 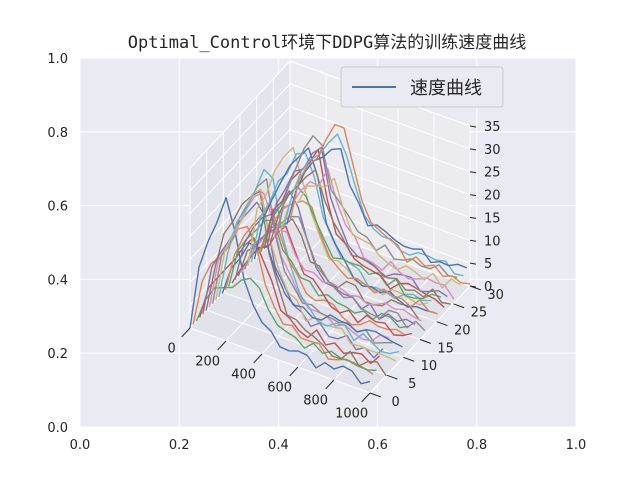 What do you see at coordinates (57, 59) in the screenshot?
I see `outer-y-tick-label: 1.0` at bounding box center [57, 59].